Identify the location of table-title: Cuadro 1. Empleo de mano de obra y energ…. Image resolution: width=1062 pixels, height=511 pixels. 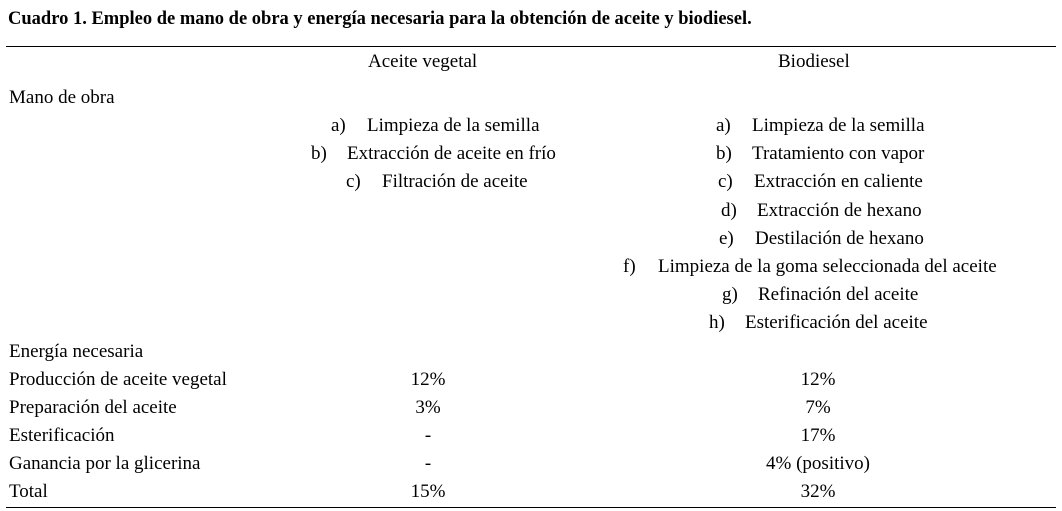
(380, 19).